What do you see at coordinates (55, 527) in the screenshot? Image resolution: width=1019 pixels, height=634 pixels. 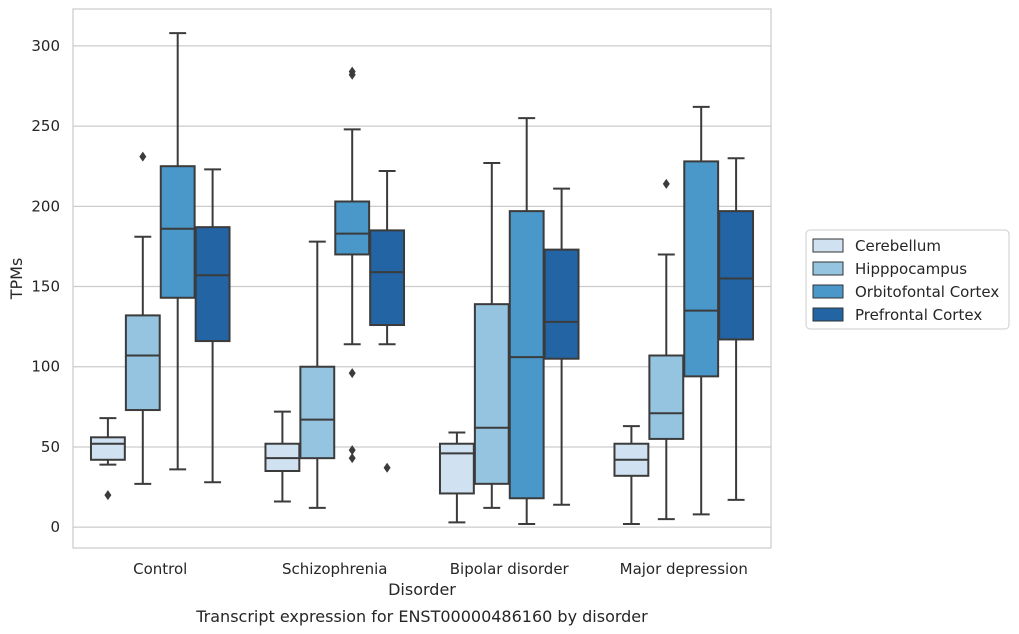 I see `y-tick-label: 0` at bounding box center [55, 527].